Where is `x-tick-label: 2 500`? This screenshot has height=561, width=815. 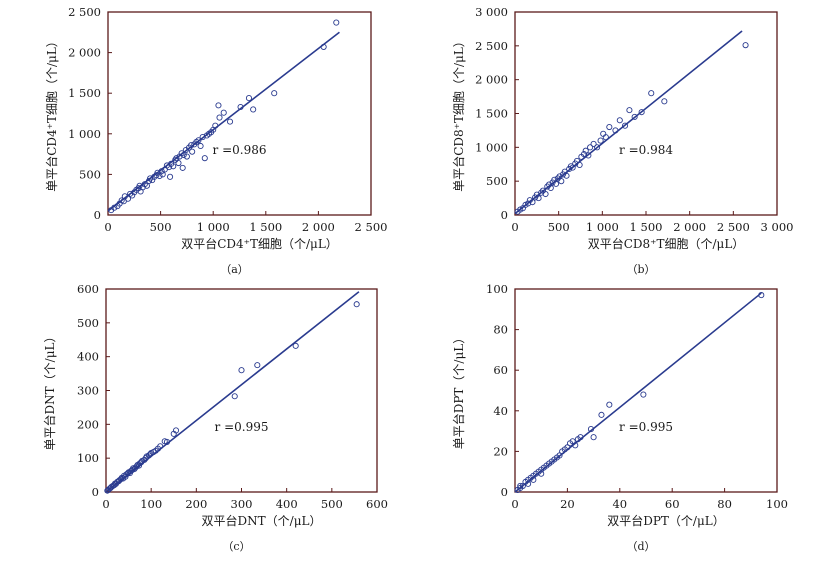 x-tick-label: 2 500 is located at coordinates (371, 227).